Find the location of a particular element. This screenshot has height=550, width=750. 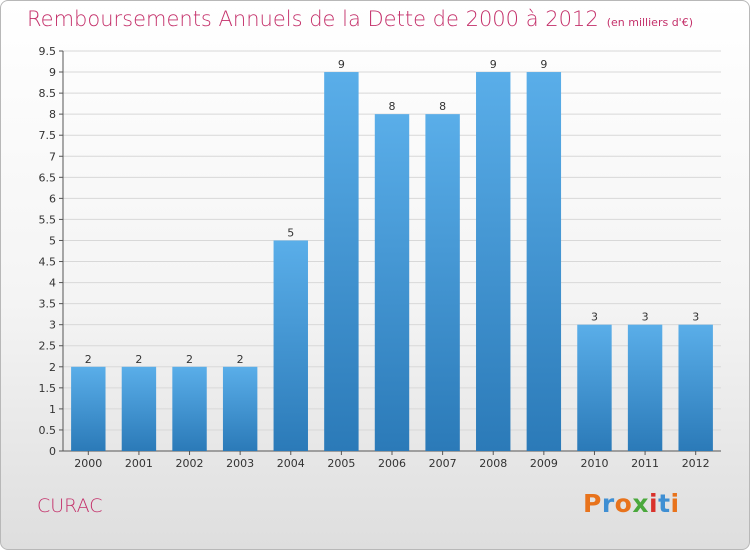

logo-letter: o is located at coordinates (623, 503).